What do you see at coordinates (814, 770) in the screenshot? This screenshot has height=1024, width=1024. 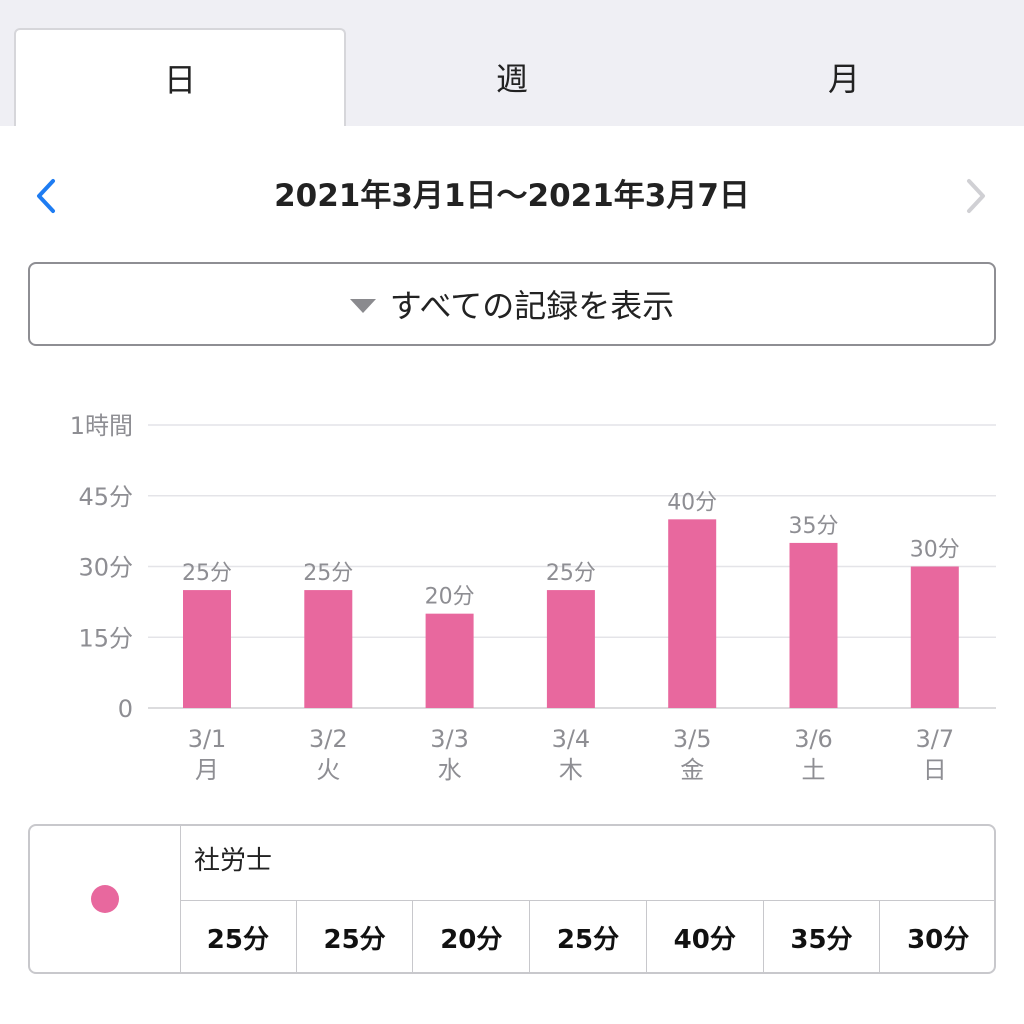 I see `x-weekday-label: 土` at bounding box center [814, 770].